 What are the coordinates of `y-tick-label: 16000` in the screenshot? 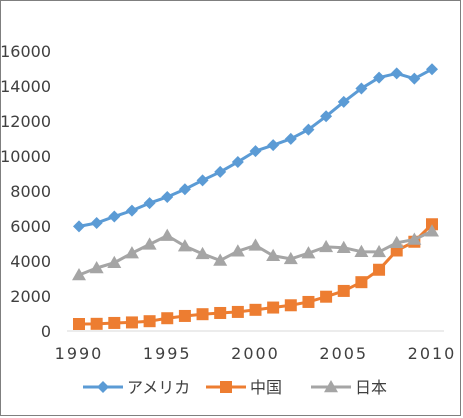 It's located at (26, 51).